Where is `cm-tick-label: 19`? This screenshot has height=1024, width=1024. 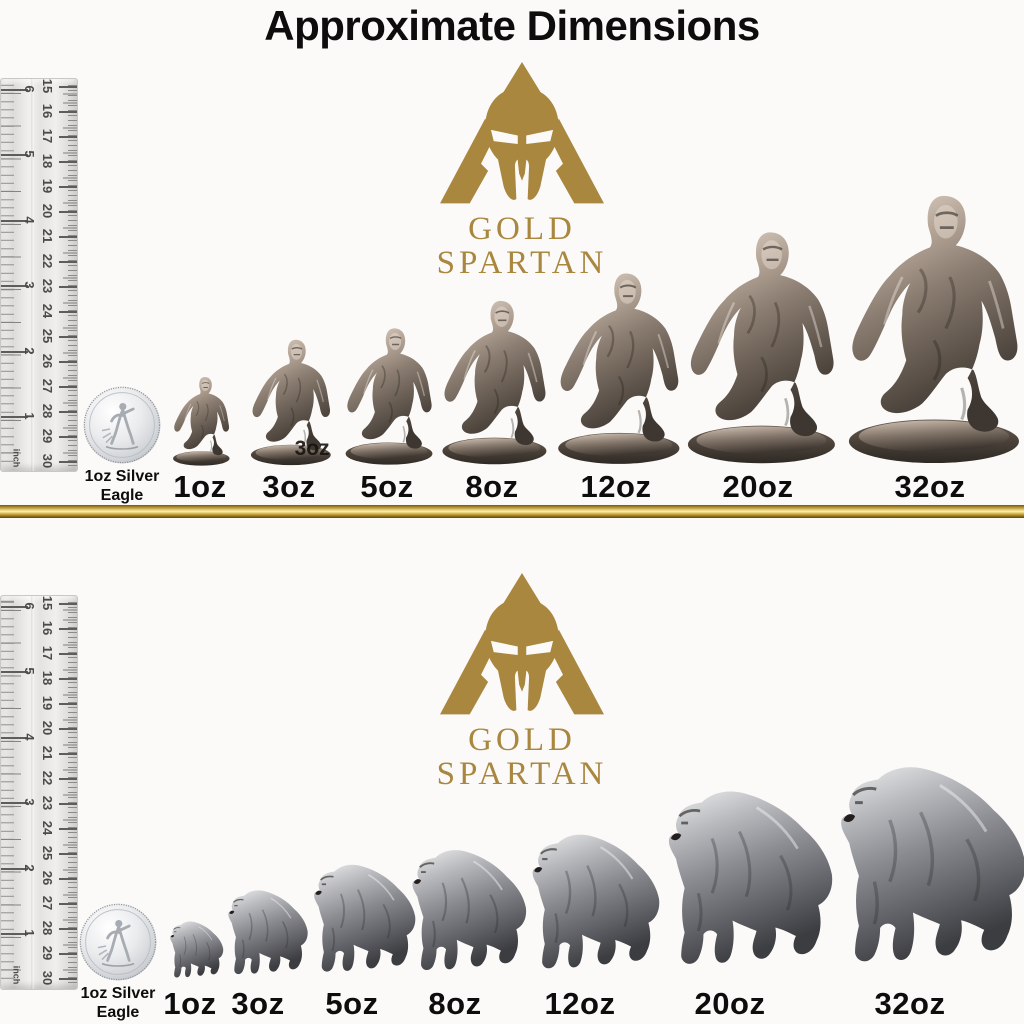 cm-tick-label: 19 is located at coordinates (47, 703).